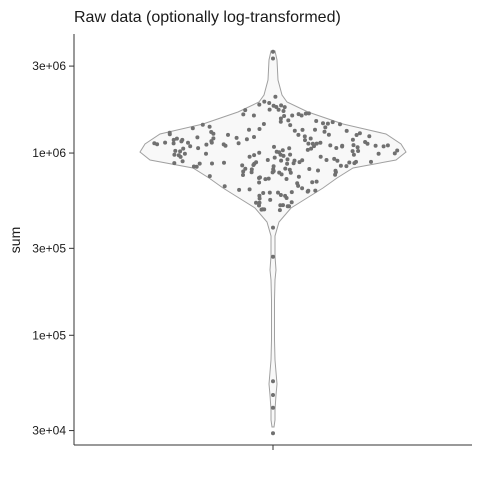 The image size is (480, 480). What do you see at coordinates (49, 66) in the screenshot?
I see `y-tick-label-4: 3e+06` at bounding box center [49, 66].